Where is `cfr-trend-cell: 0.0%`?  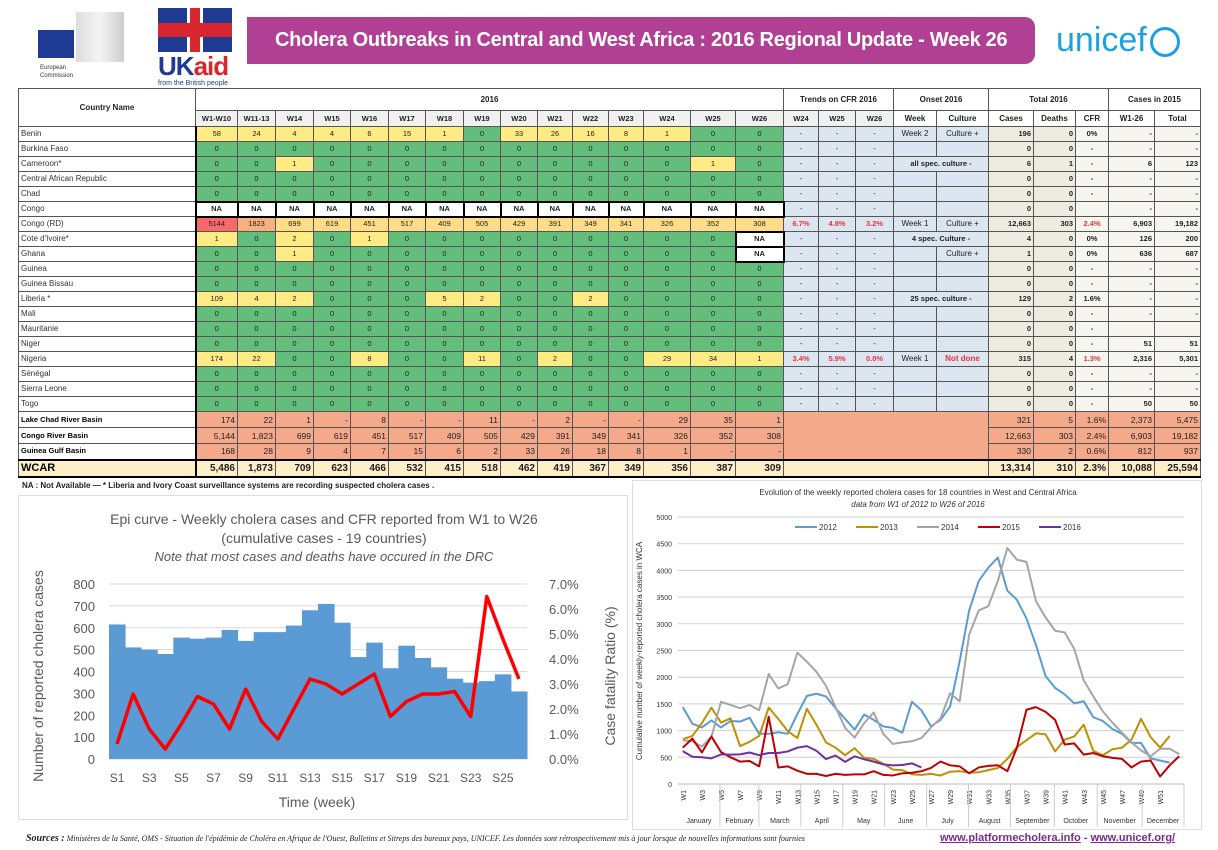 cfr-trend-cell: 0.0% is located at coordinates (874, 359).